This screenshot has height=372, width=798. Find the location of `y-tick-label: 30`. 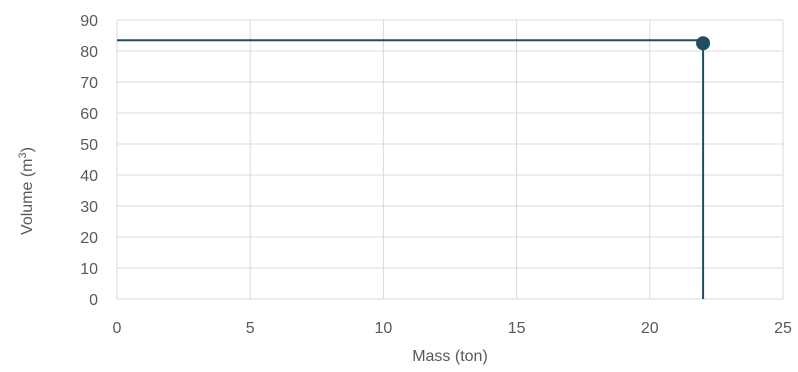

y-tick-label: 30 is located at coordinates (89, 207).